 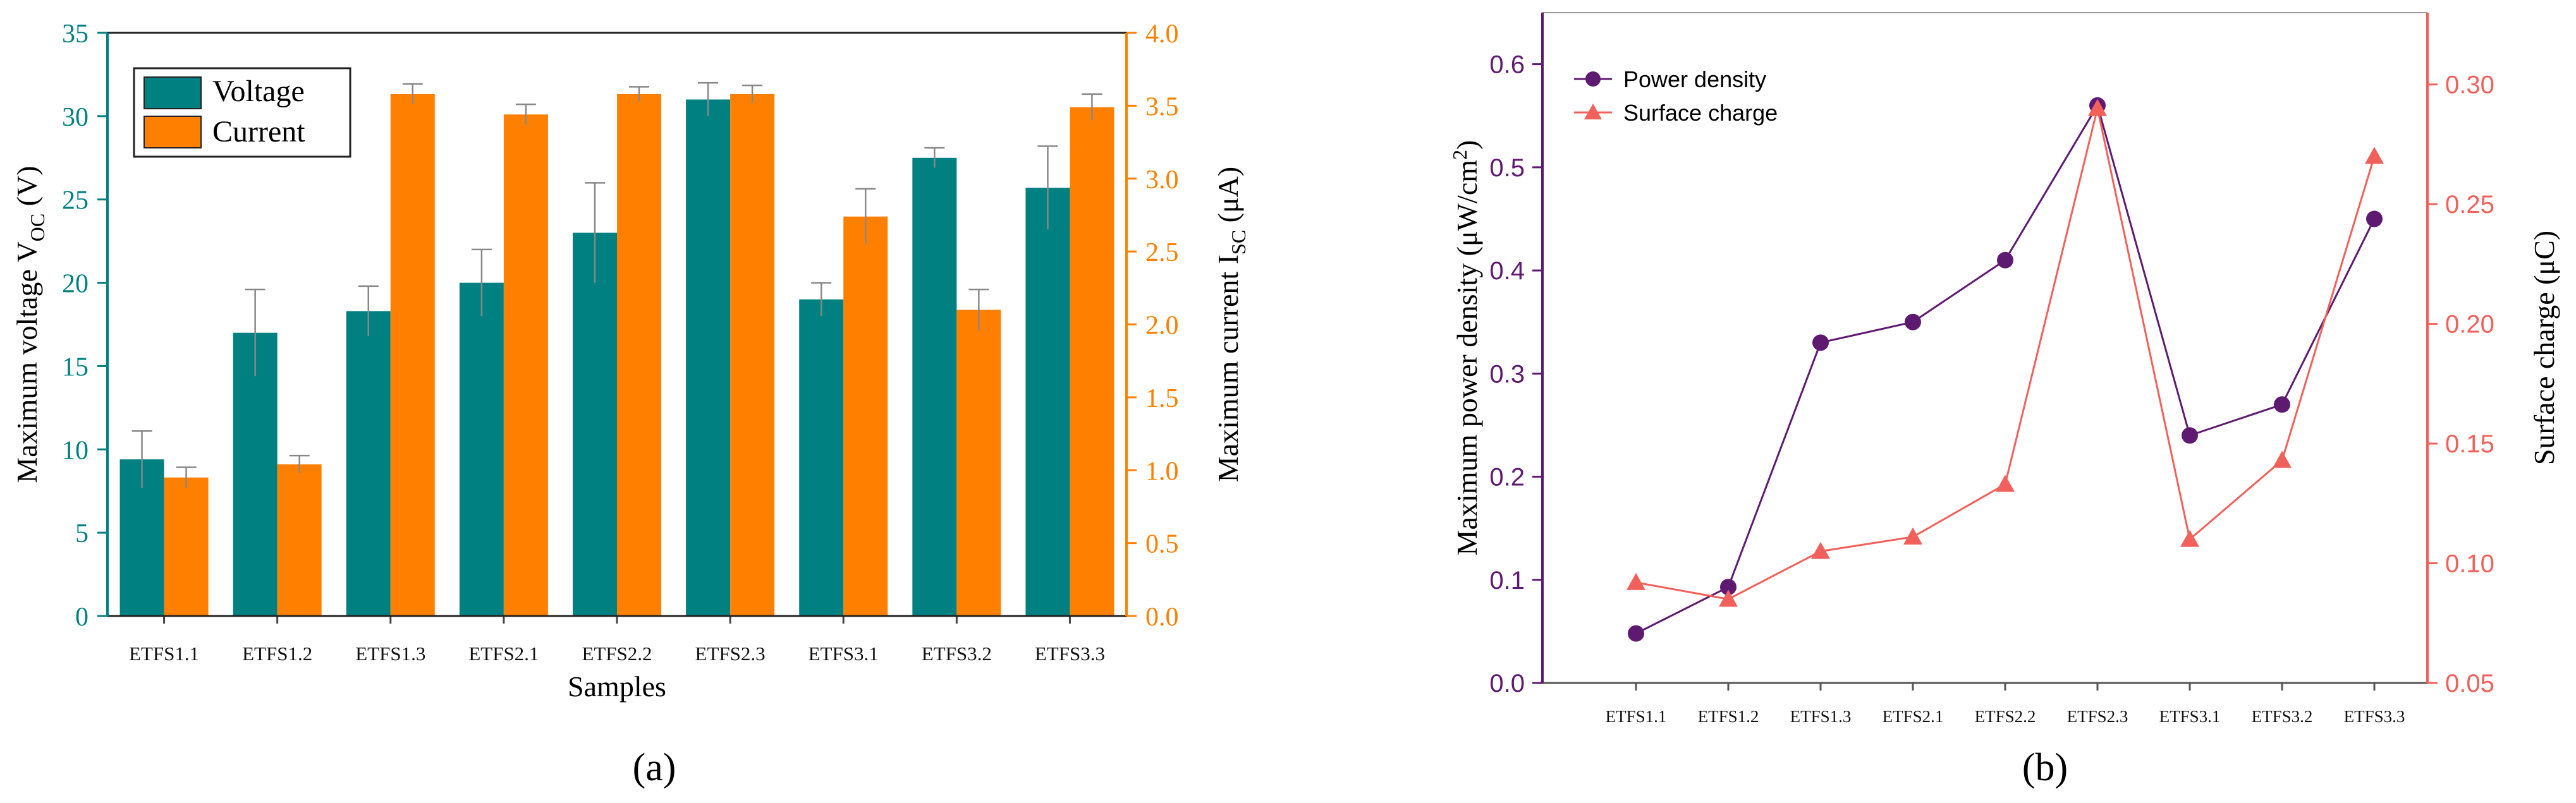 What do you see at coordinates (934, 387) in the screenshot?
I see `voltage-bar-ETFS3.2` at bounding box center [934, 387].